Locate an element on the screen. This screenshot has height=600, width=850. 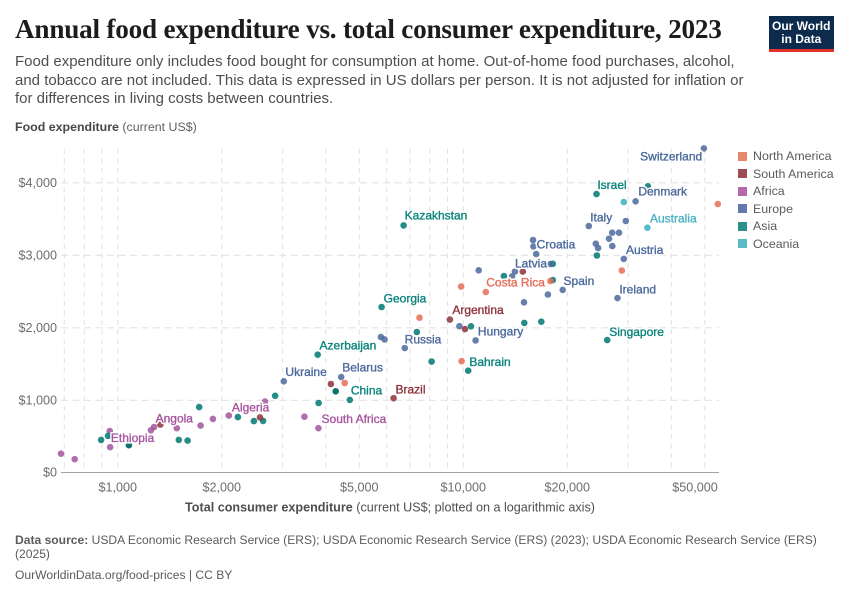
svg-text: Italy is located at coordinates (601, 217).